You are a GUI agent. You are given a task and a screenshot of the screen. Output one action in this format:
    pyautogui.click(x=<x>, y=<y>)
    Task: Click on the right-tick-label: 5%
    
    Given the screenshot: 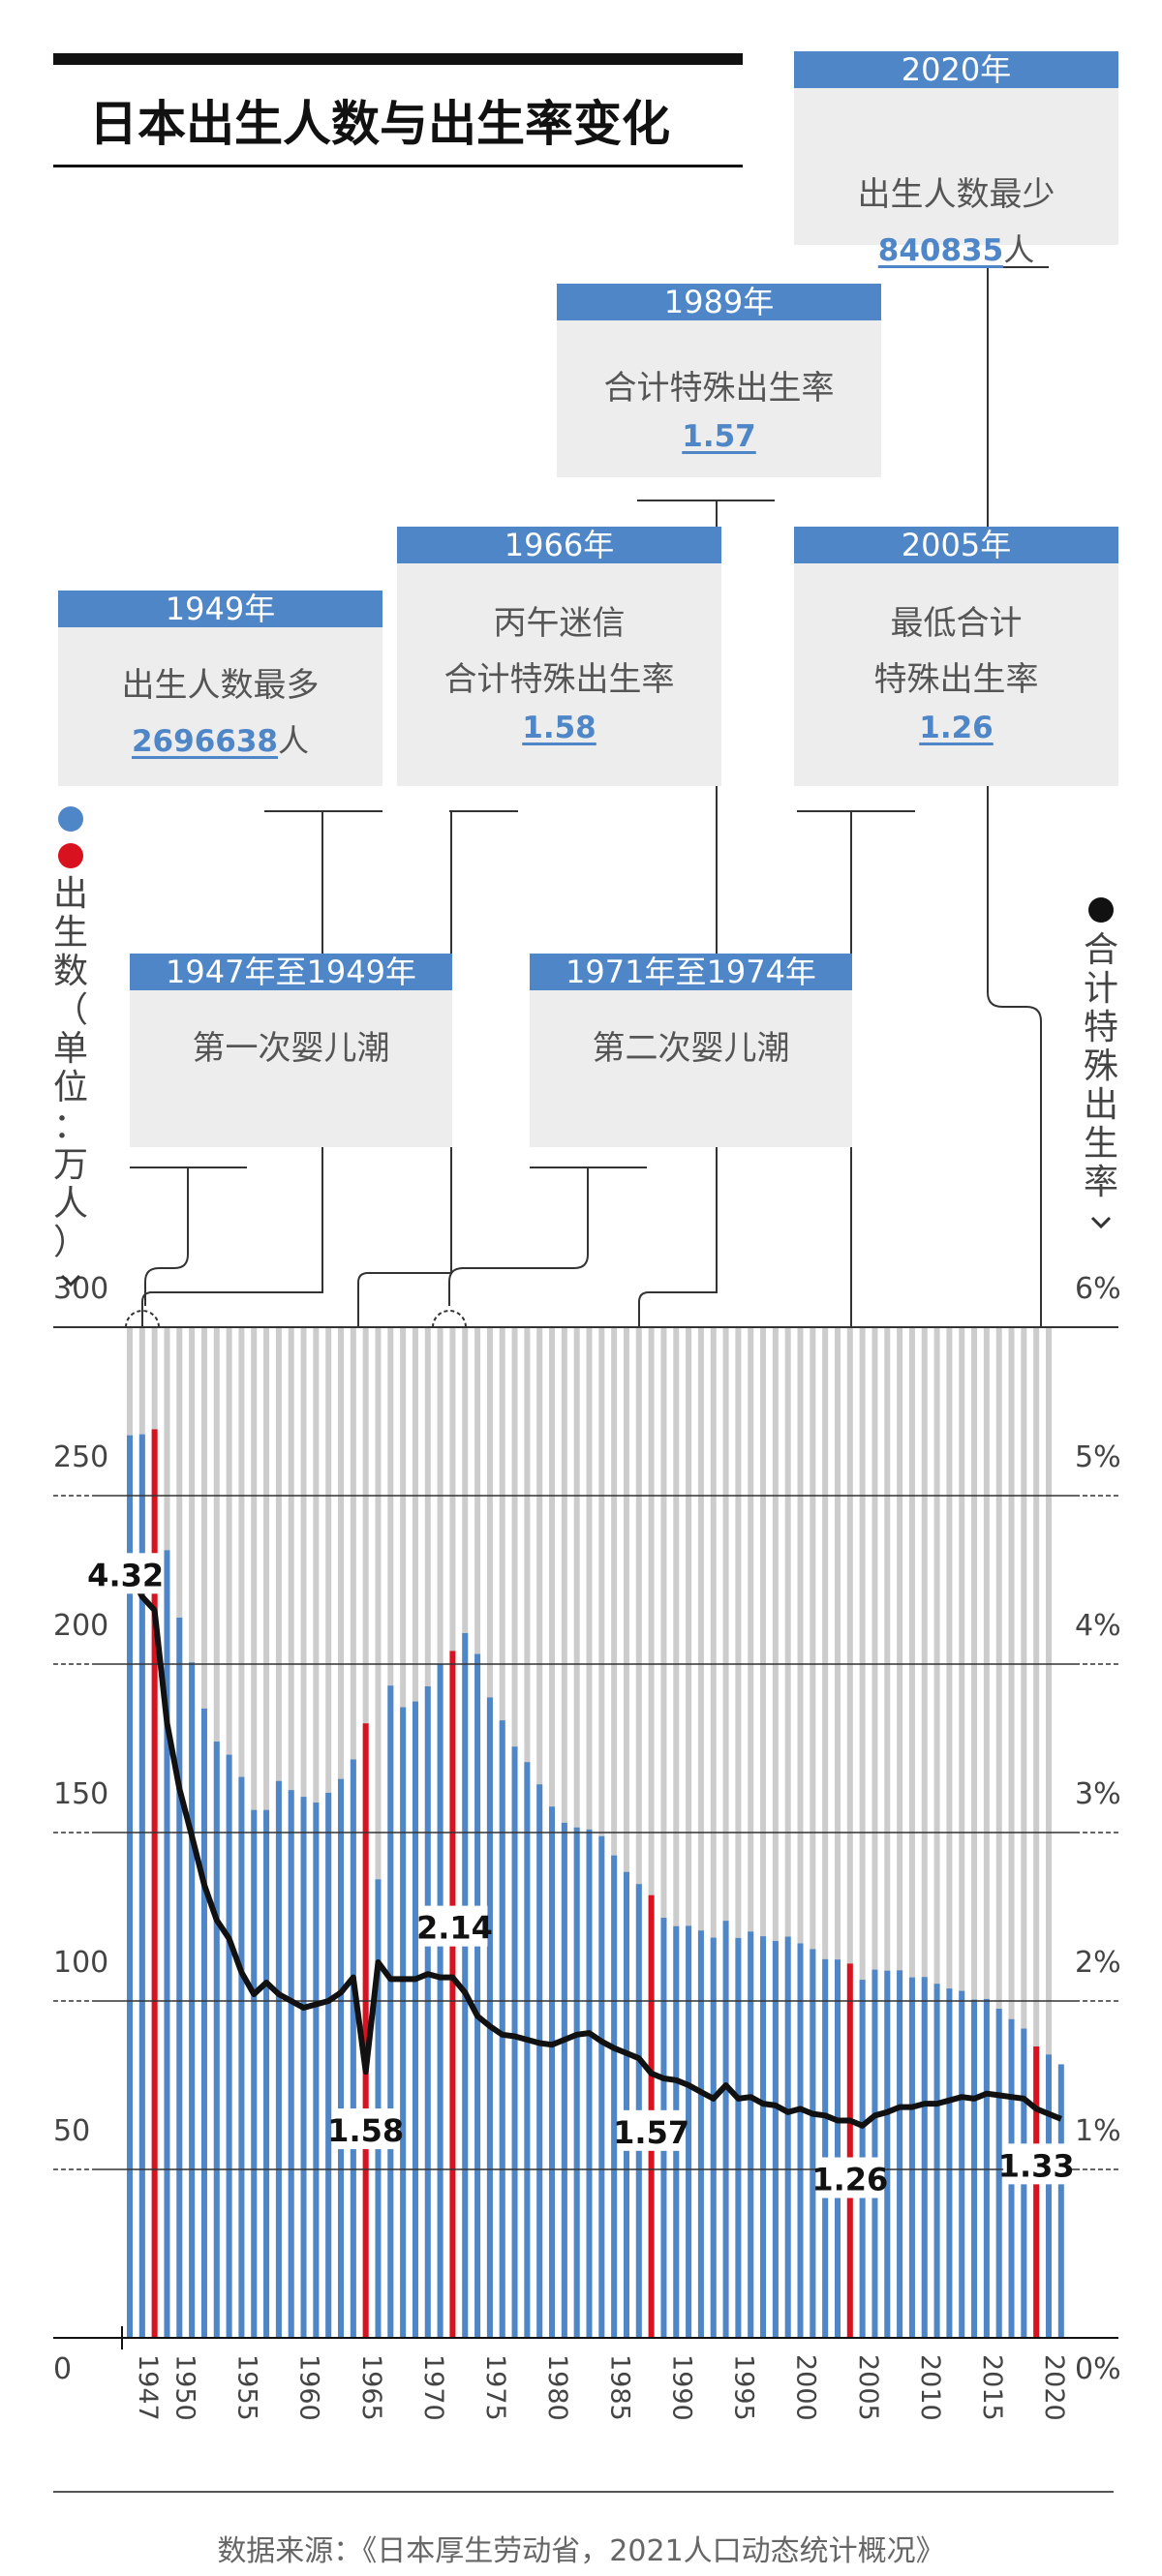 What is the action you would take?
    pyautogui.click(x=1098, y=1457)
    